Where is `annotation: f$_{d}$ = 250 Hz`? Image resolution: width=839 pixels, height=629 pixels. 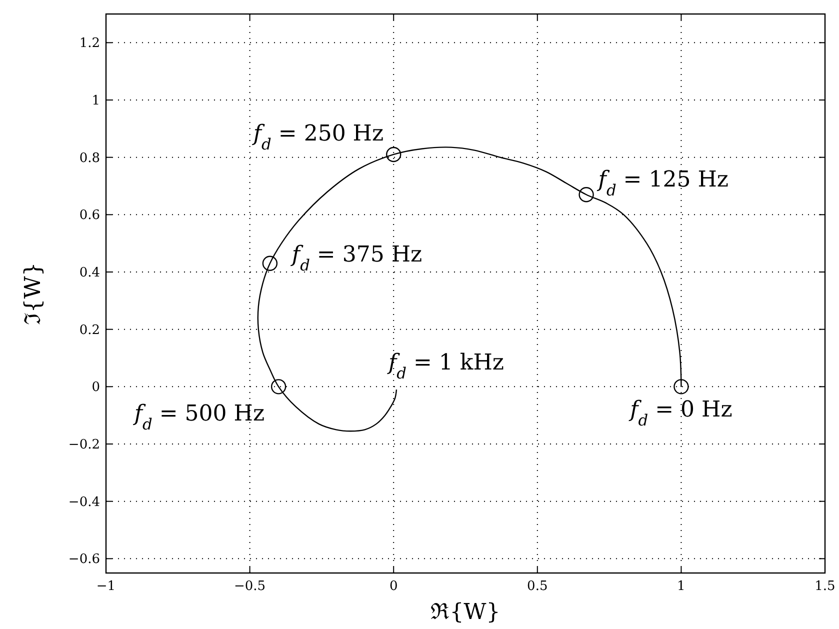 annotation: f$_{d}$ = 250 Hz is located at coordinates (317, 137).